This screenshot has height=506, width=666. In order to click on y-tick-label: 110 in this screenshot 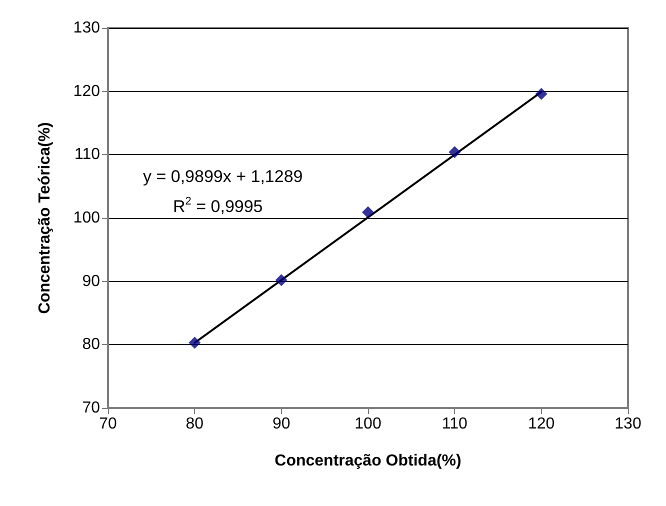, I will do `click(87, 155)`.